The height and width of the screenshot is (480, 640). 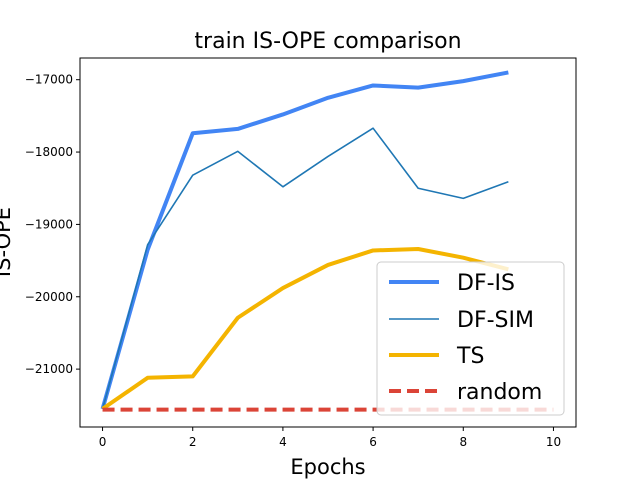 I want to click on legend-box, so click(x=470, y=338).